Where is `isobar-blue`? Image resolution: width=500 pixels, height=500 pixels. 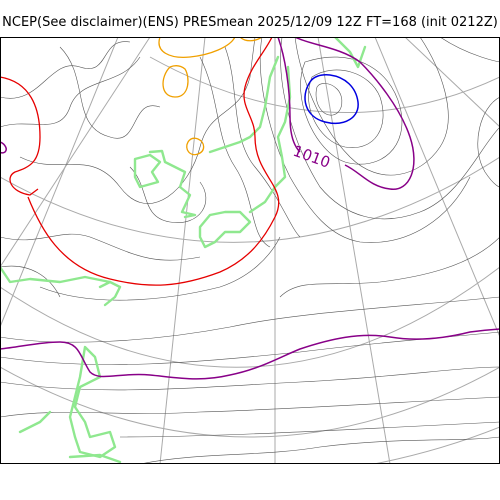 isobar-blue is located at coordinates (331, 99).